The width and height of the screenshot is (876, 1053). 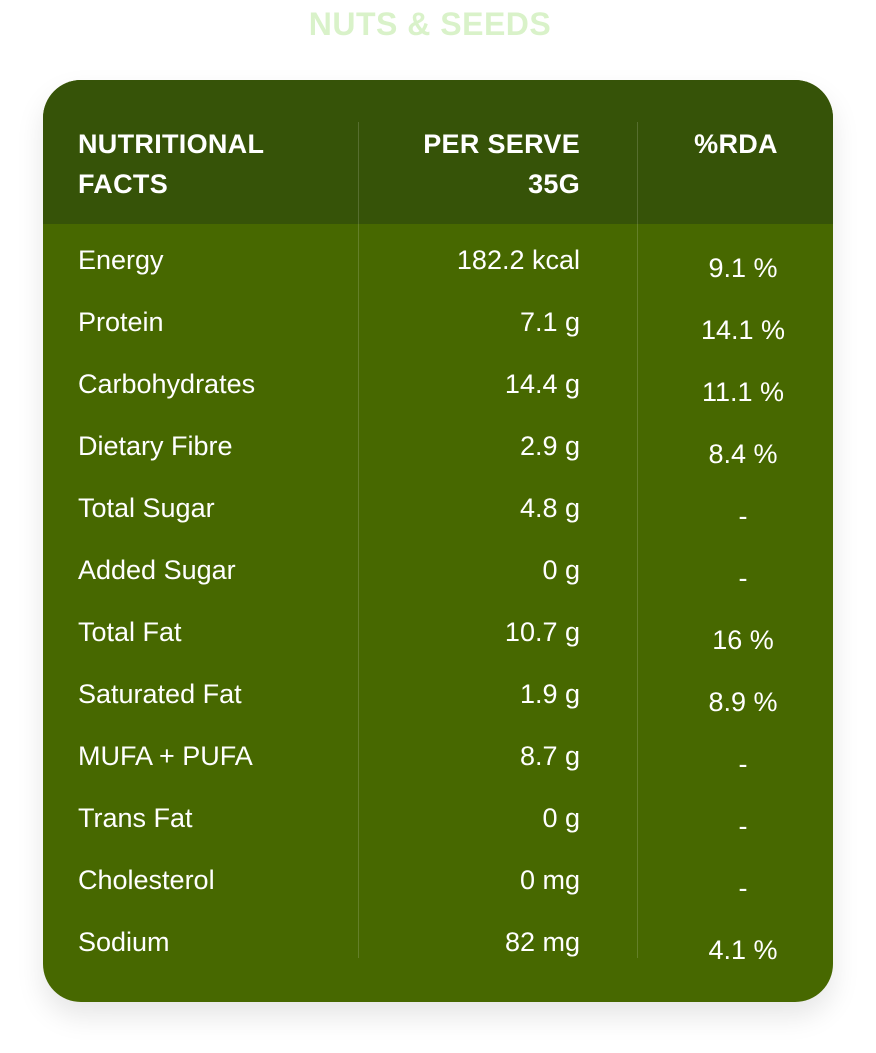 What do you see at coordinates (438, 519) in the screenshot?
I see `table-row: Total Sugar 4.8 g -` at bounding box center [438, 519].